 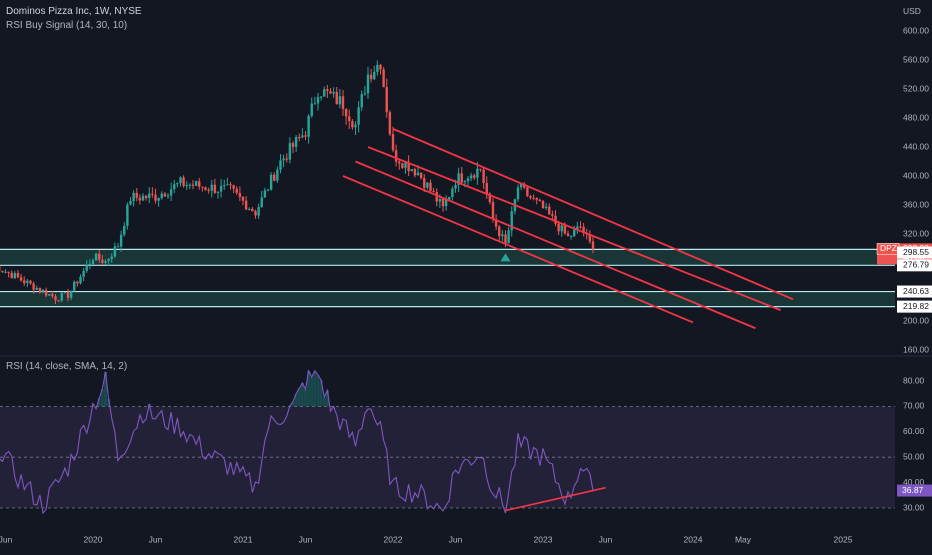 What do you see at coordinates (393, 539) in the screenshot?
I see `time-tick-label: 2022` at bounding box center [393, 539].